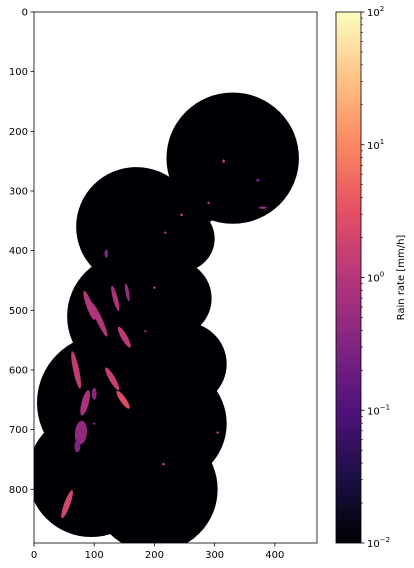  Describe the element at coordinates (348, 277) in the screenshot. I see `colorbar-gradient` at that location.